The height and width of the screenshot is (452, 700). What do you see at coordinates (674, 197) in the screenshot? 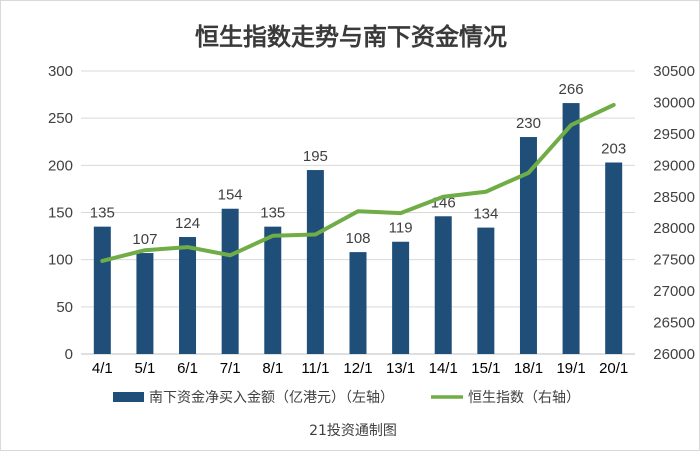
I see `right-tick-label: 28500` at bounding box center [674, 197].